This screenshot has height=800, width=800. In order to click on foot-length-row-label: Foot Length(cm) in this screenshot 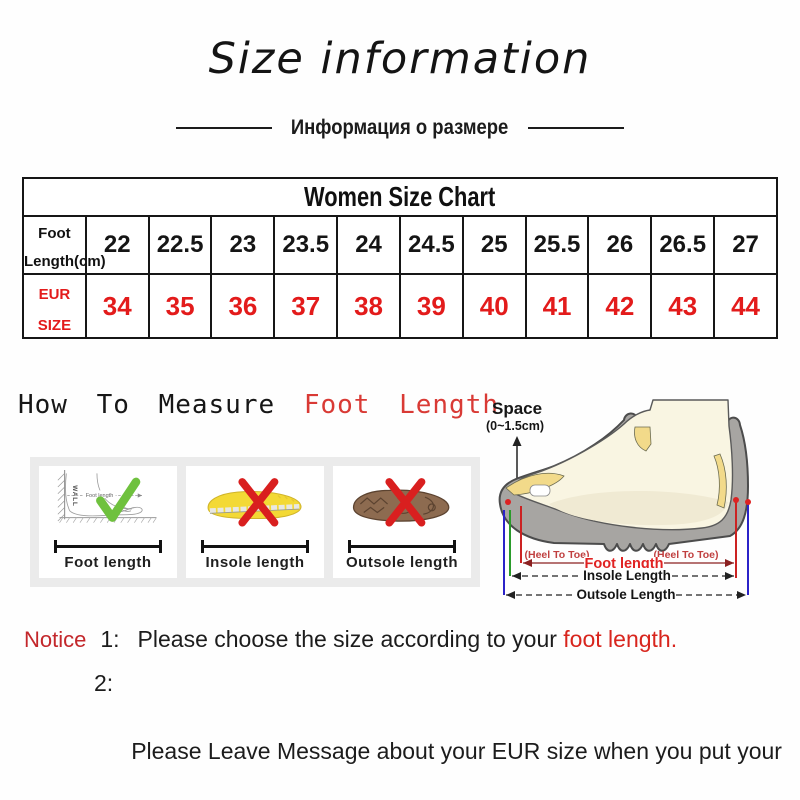, I will do `click(64, 245)`.